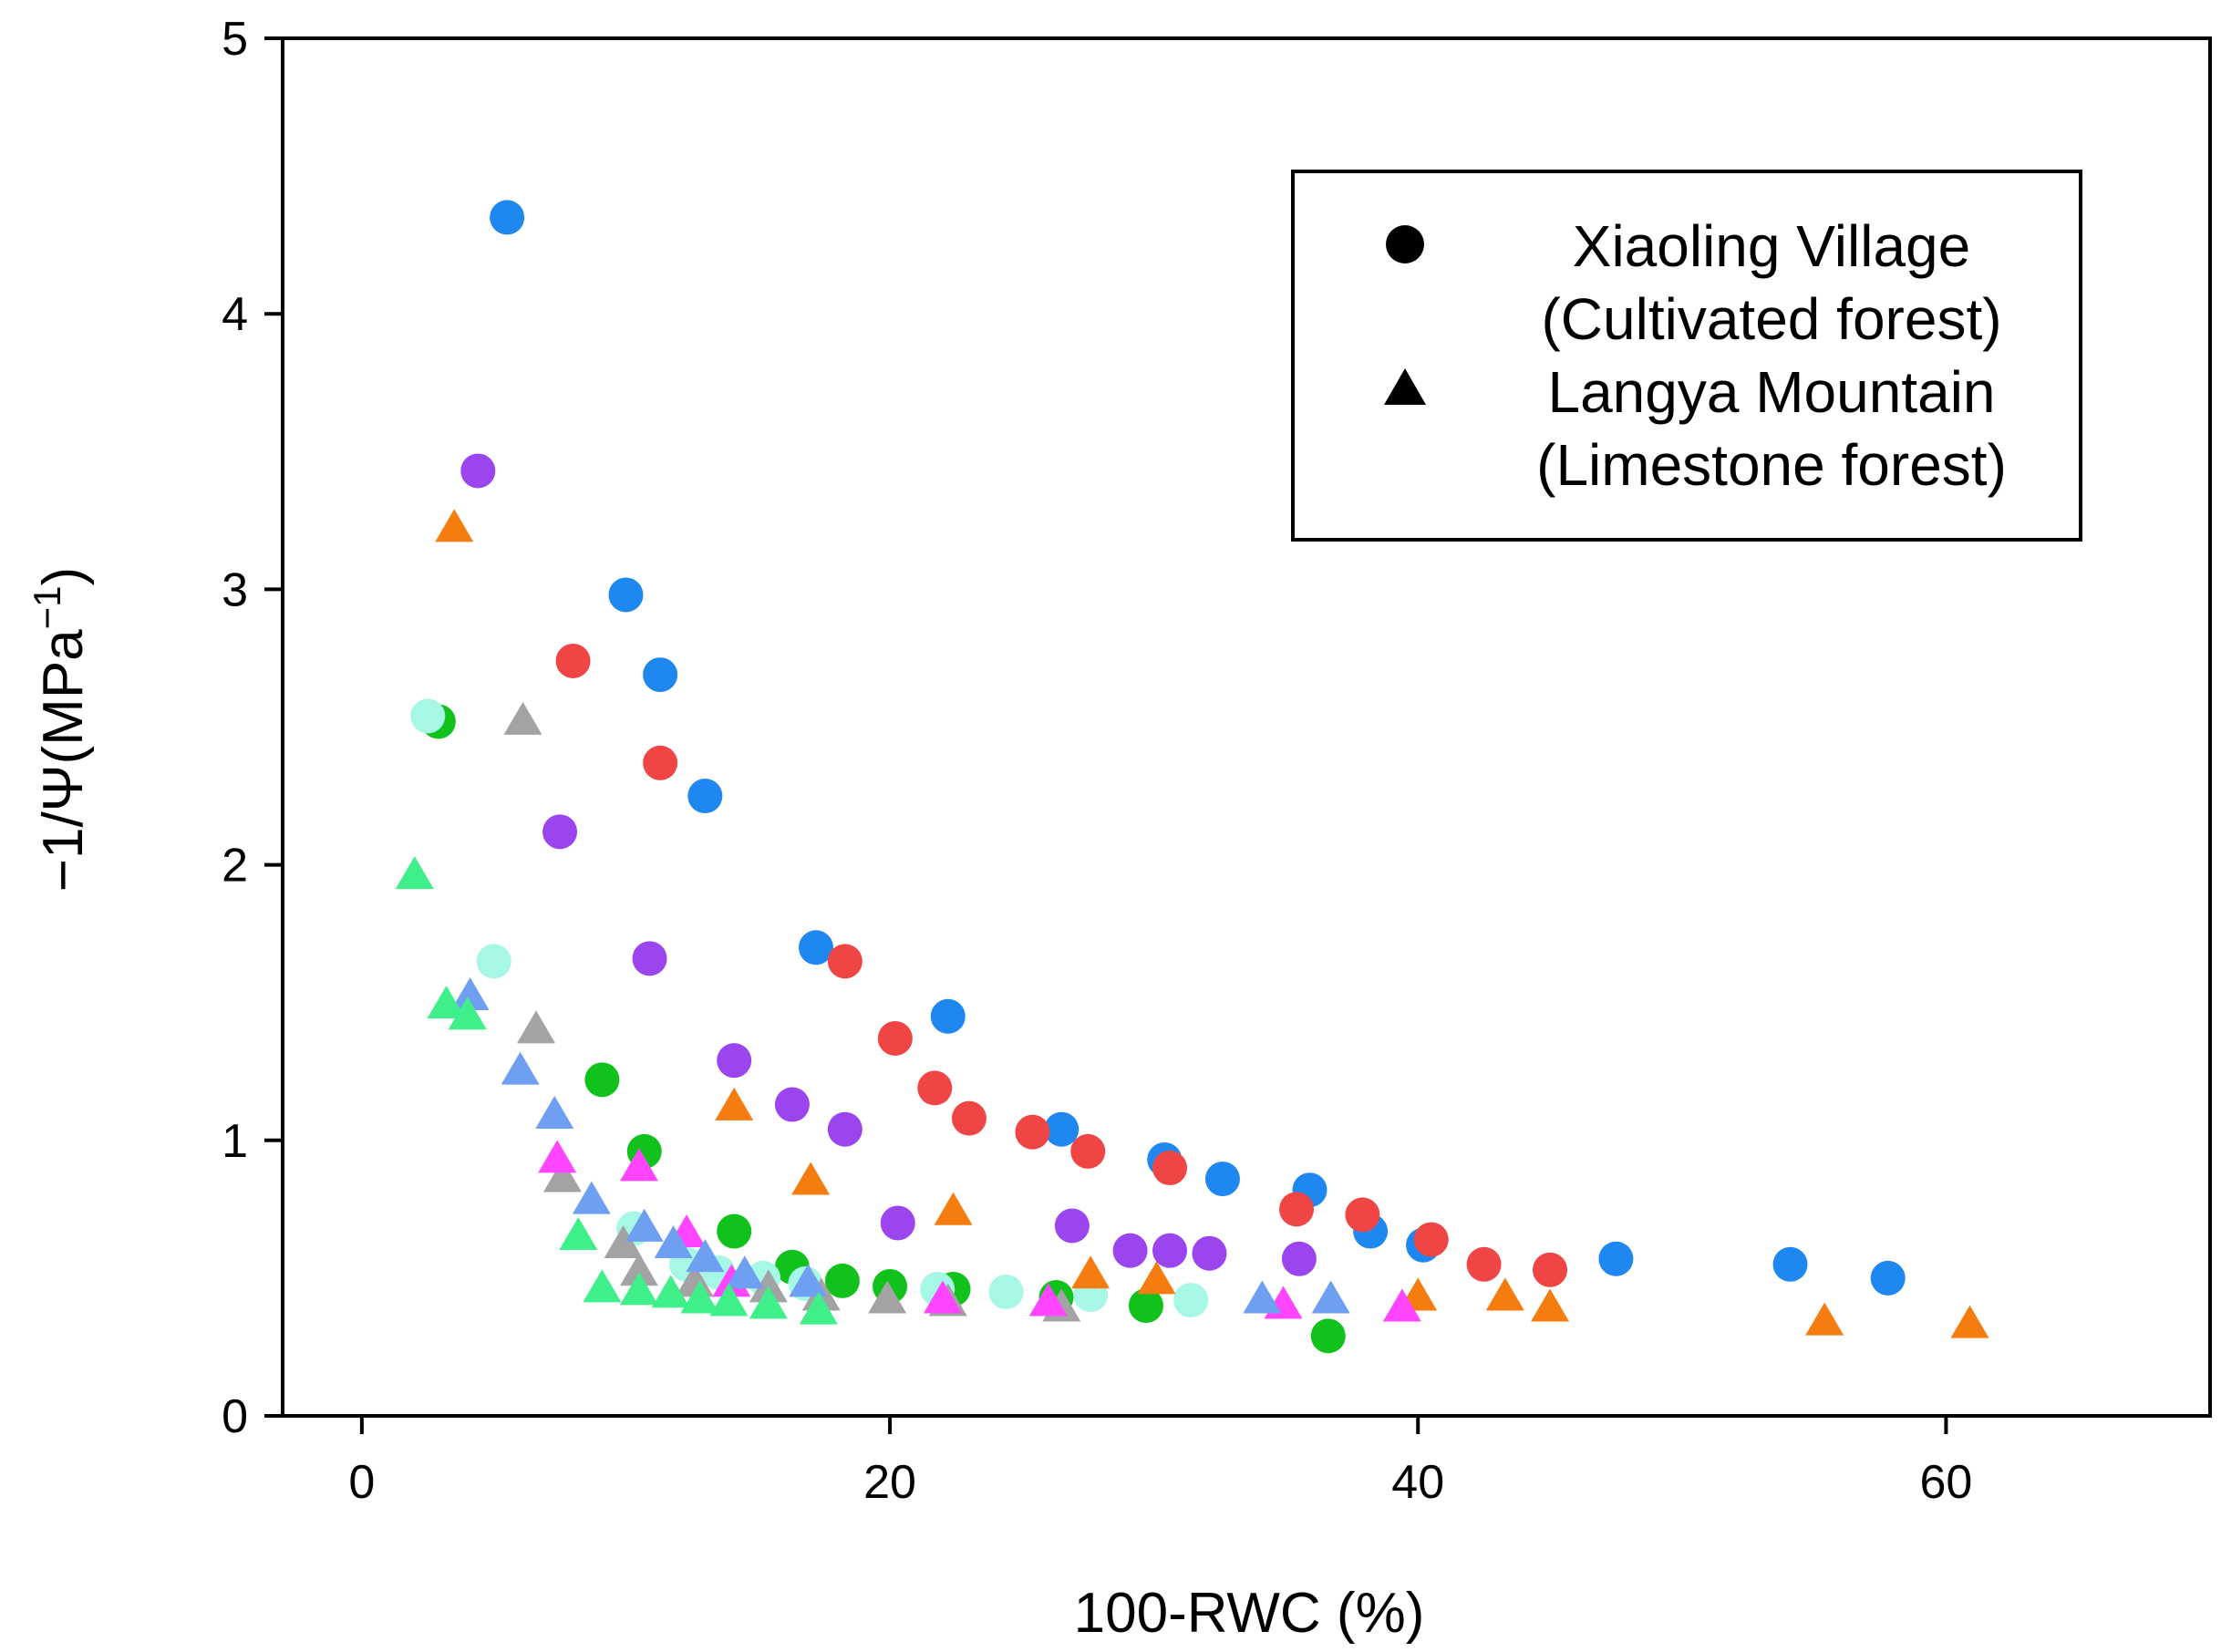 This screenshot has height=1652, width=2221. I want to click on legend-entry-1-line2: (Cultivated forest), so click(1771, 319).